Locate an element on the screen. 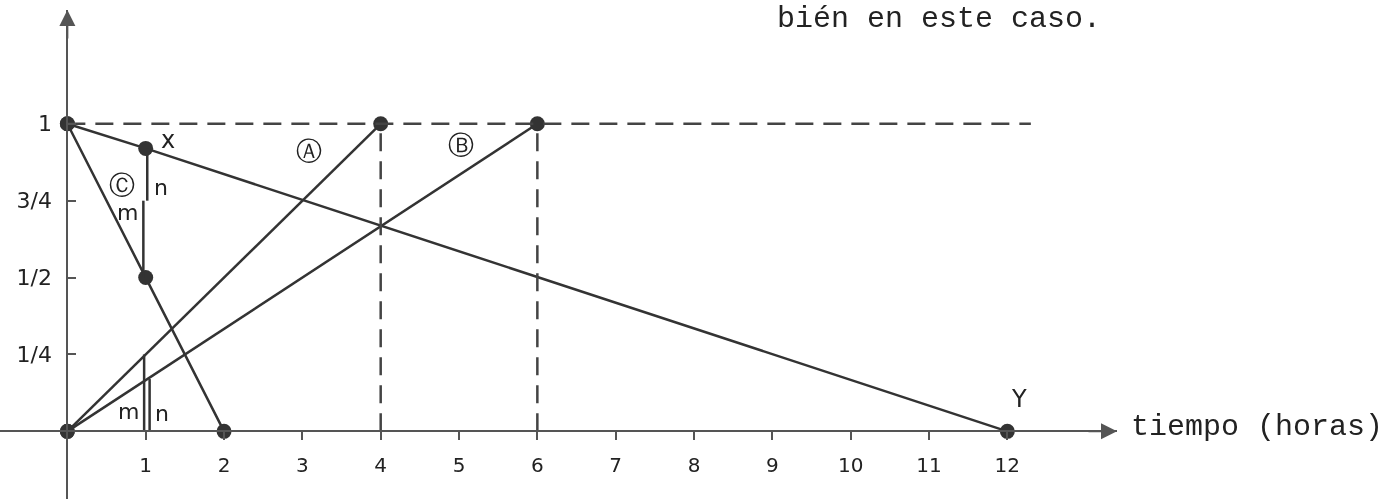 Image resolution: width=1397 pixels, height=499 pixels. x-tick-label: 11 is located at coordinates (929, 465).